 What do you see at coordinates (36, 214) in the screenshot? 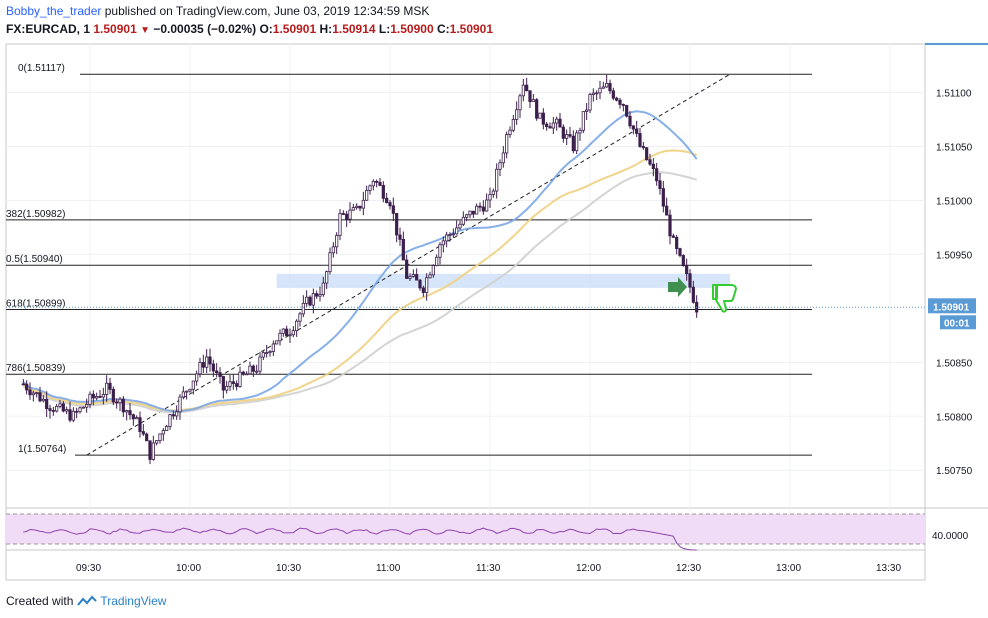
I see `fib-label: 382(1.50982)` at bounding box center [36, 214].